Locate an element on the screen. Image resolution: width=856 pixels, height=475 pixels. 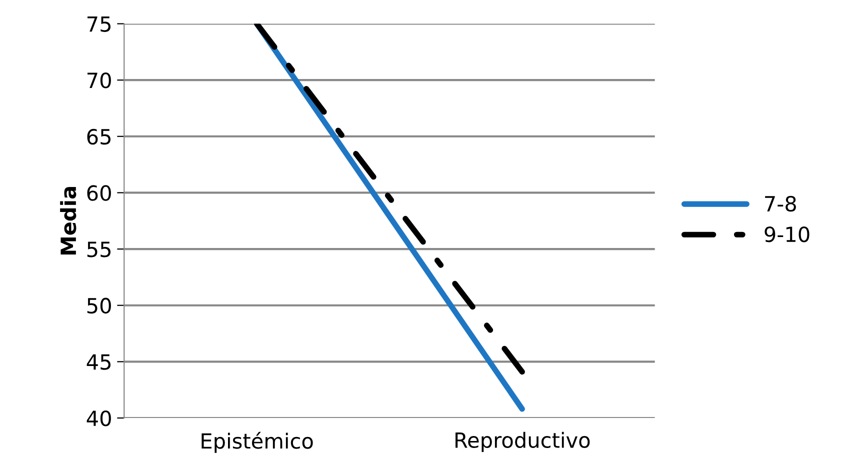
x-tick-label: Reproductivo is located at coordinates (523, 442).